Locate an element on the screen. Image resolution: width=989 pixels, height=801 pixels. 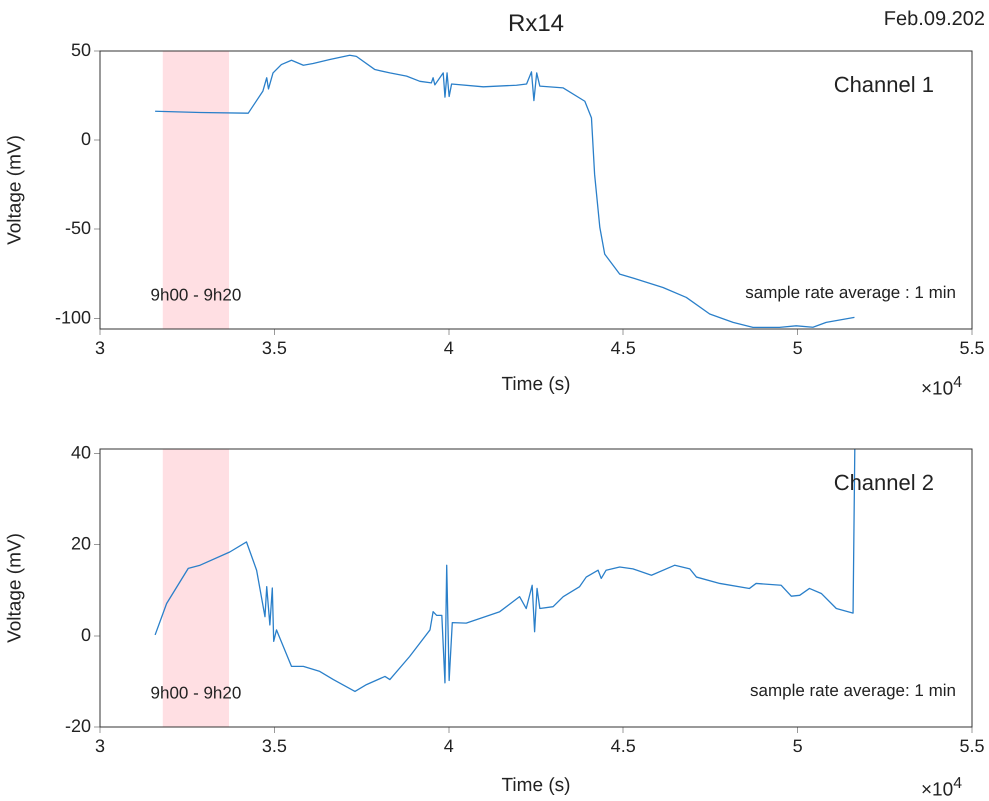
y-tick-label: 50 is located at coordinates (80, 50).